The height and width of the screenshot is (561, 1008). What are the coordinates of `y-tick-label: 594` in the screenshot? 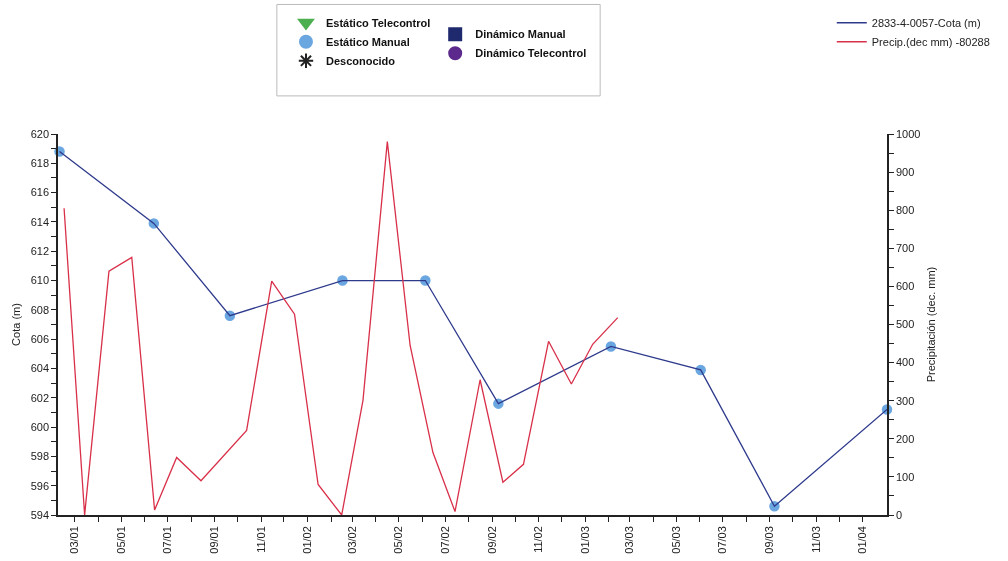 It's located at (40, 514).